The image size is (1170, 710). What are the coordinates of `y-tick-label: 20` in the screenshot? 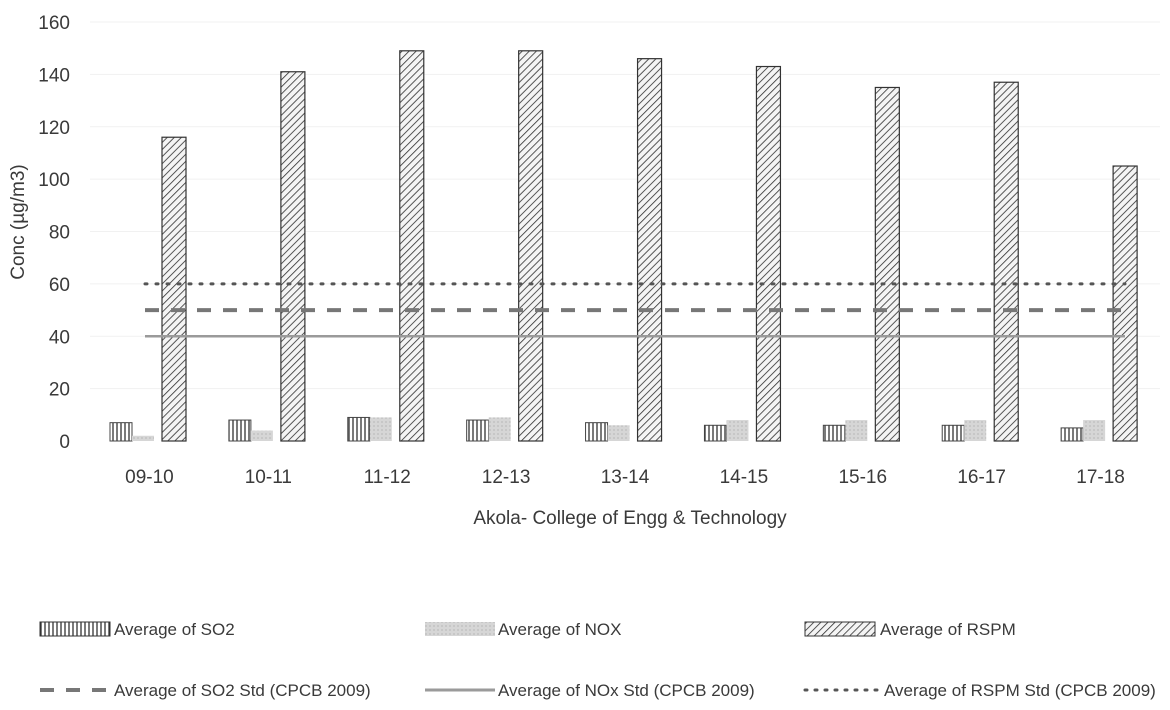 It's located at (59, 390).